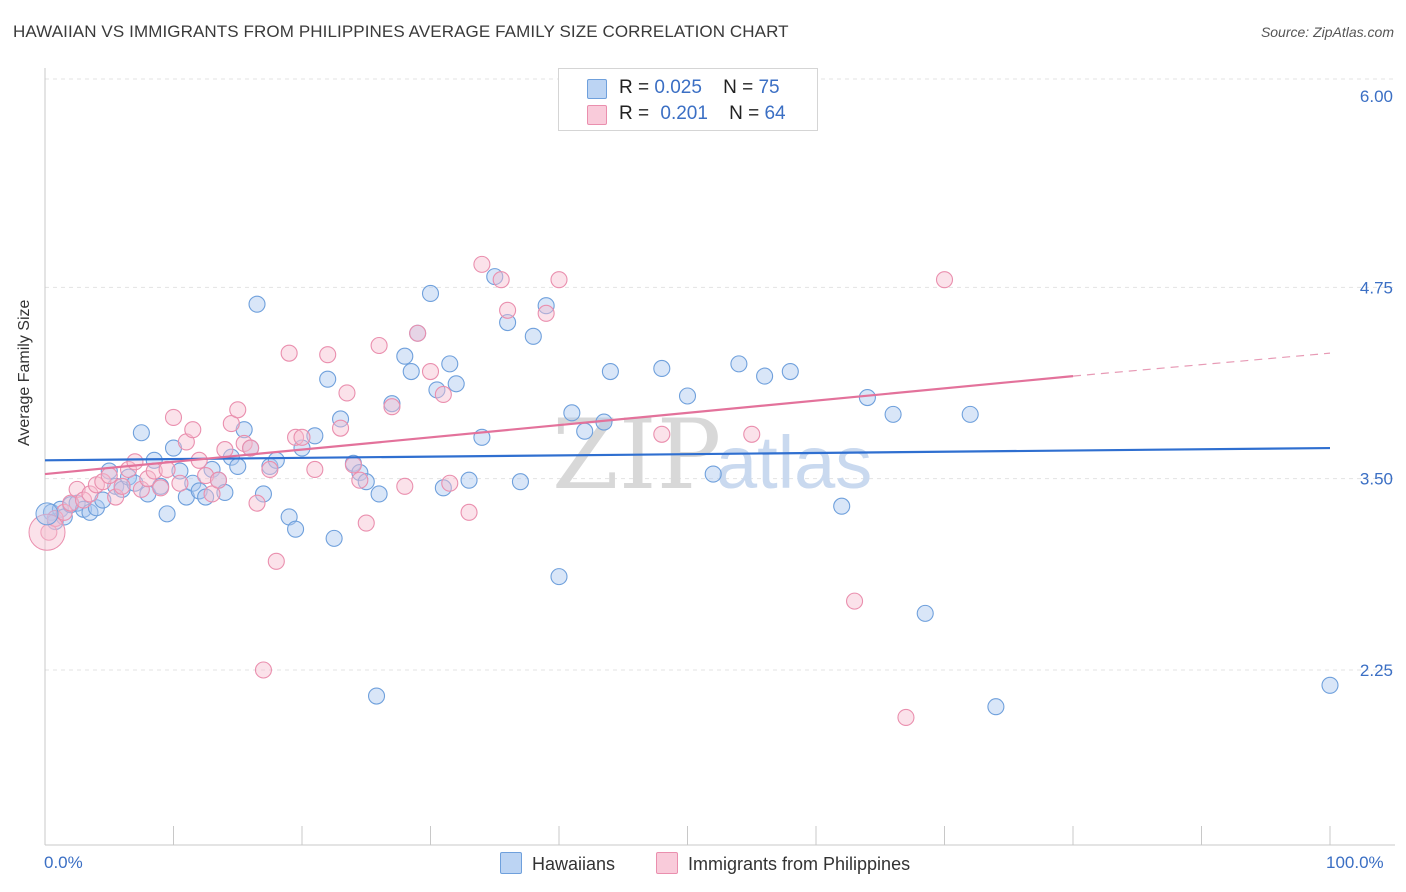  I want to click on bottom-legend-hawaiians: Hawaiians, so click(557, 863).